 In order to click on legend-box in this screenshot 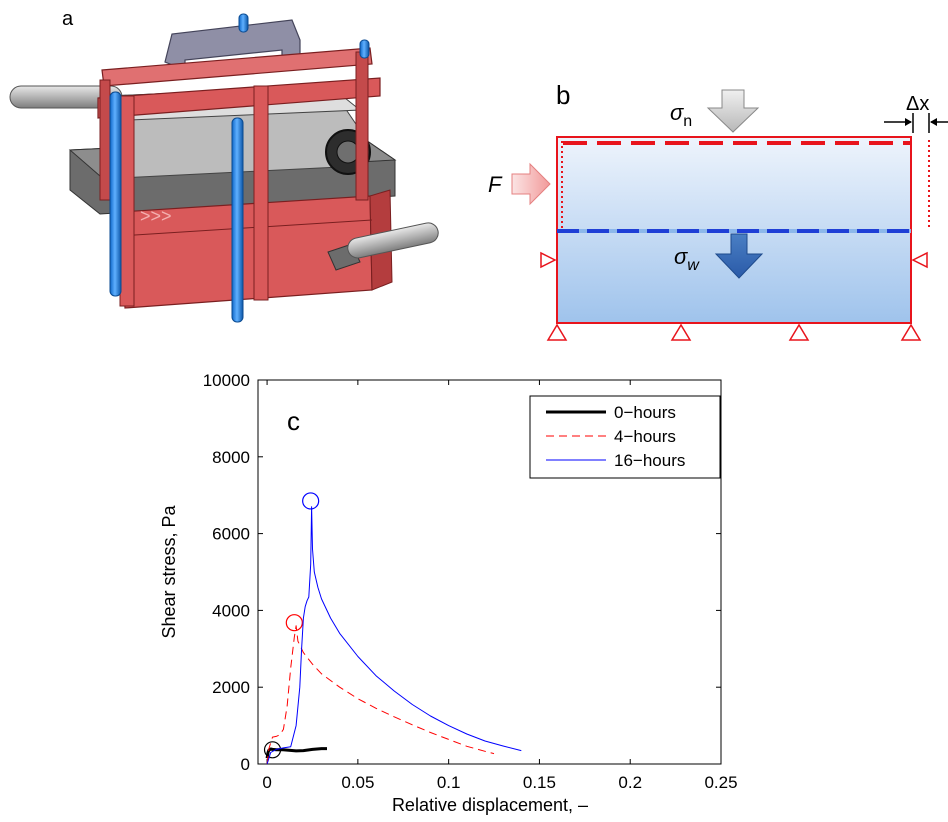, I will do `click(625, 437)`.